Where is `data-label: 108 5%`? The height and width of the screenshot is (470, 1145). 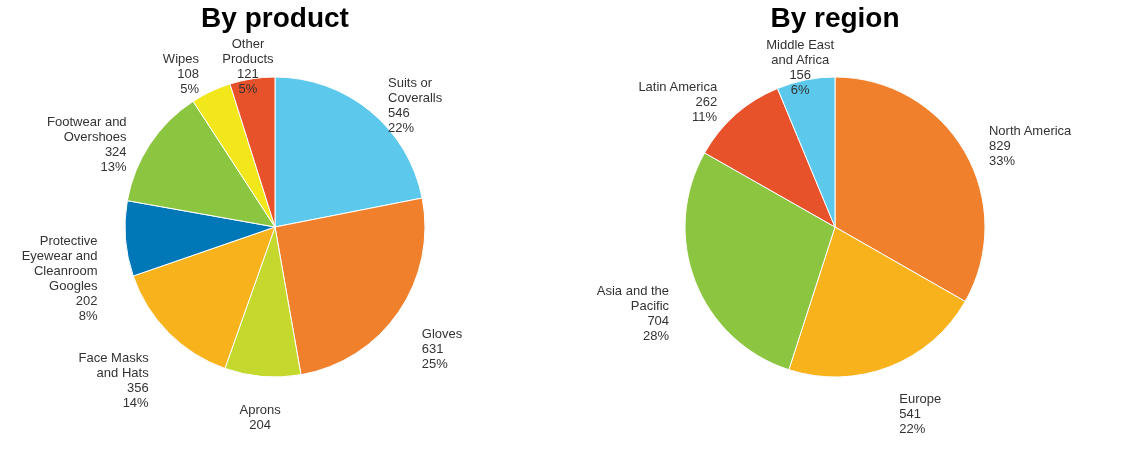
data-label: 108 5% is located at coordinates (188, 81).